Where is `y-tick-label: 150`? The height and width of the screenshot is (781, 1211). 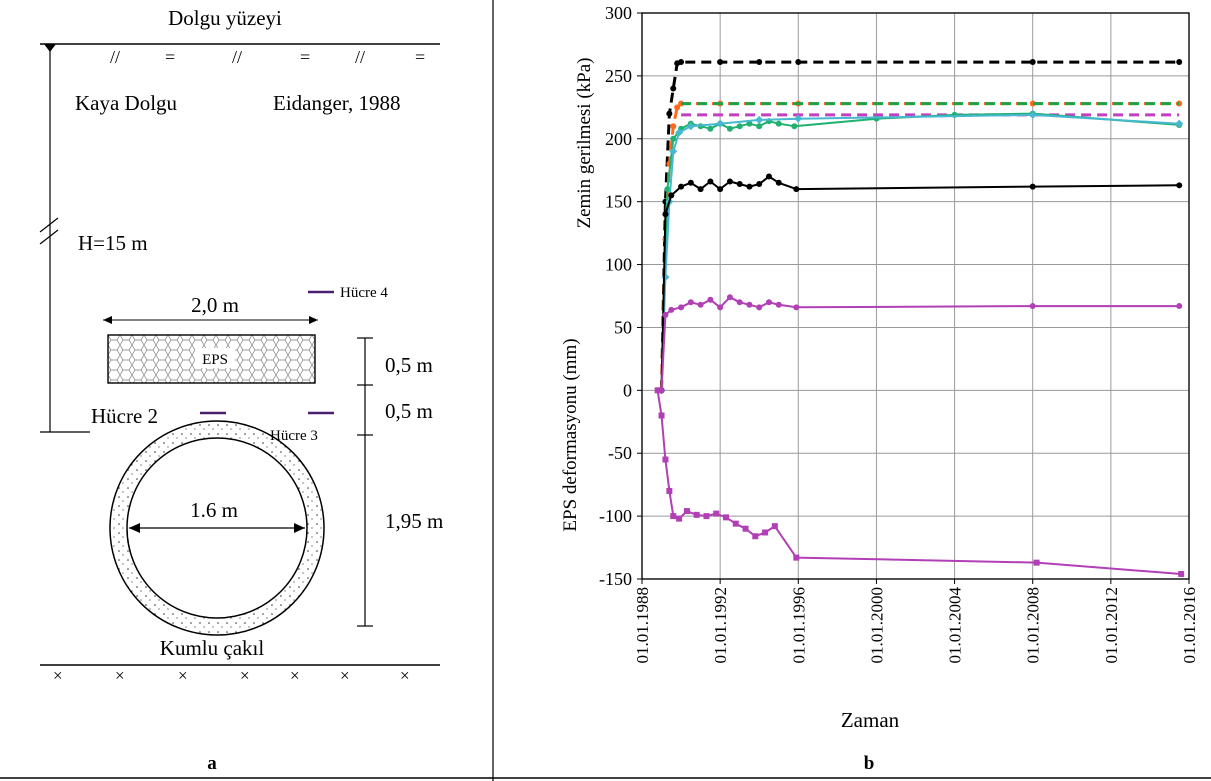
y-tick-label: 150 is located at coordinates (618, 202).